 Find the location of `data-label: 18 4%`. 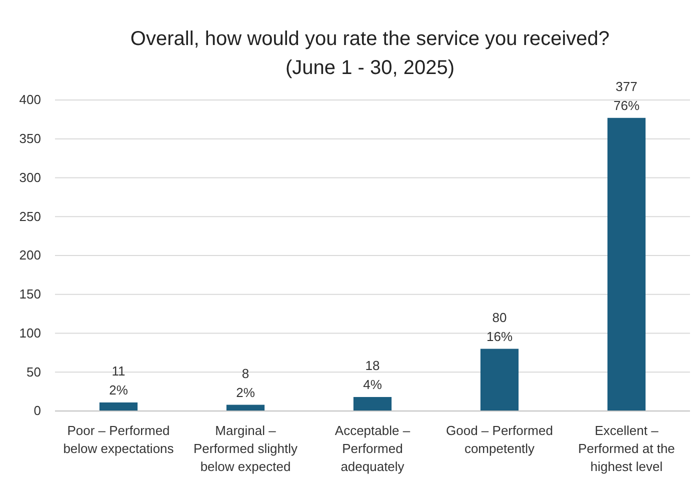

data-label: 18 4% is located at coordinates (372, 375).